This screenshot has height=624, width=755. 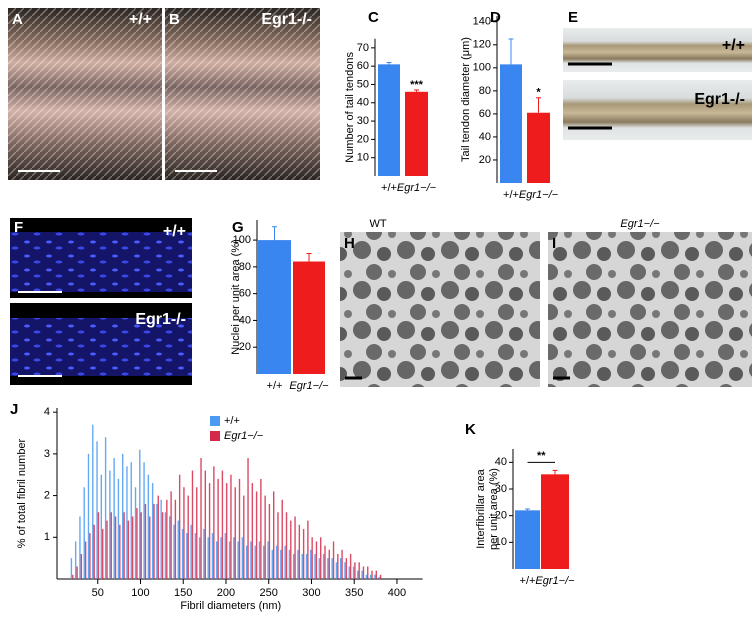 I want to click on legend-label: Egr1−/−, so click(x=244, y=436).